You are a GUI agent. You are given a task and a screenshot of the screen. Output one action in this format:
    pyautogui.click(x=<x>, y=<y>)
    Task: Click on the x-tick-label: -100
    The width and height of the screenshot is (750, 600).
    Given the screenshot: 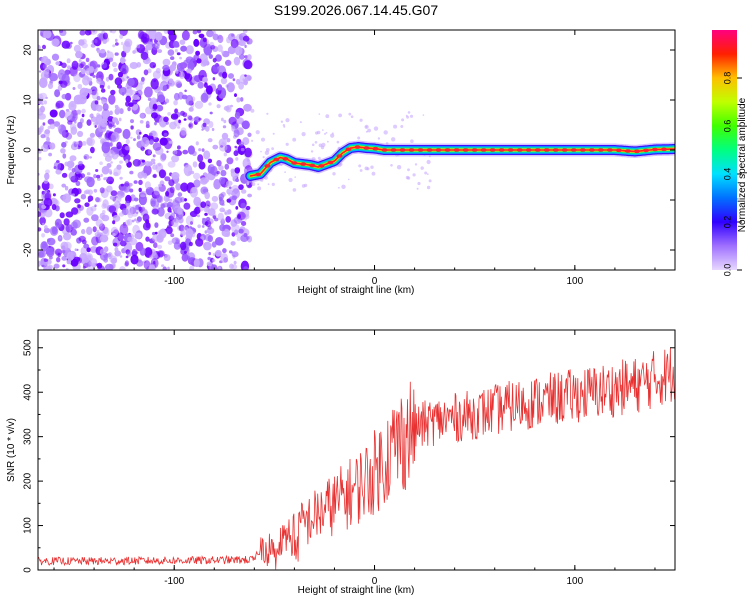 What is the action you would take?
    pyautogui.click(x=174, y=281)
    